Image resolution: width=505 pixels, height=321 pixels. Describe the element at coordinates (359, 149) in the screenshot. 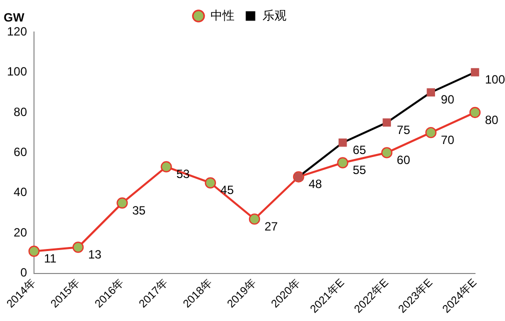

I see `data-label: 65` at that location.